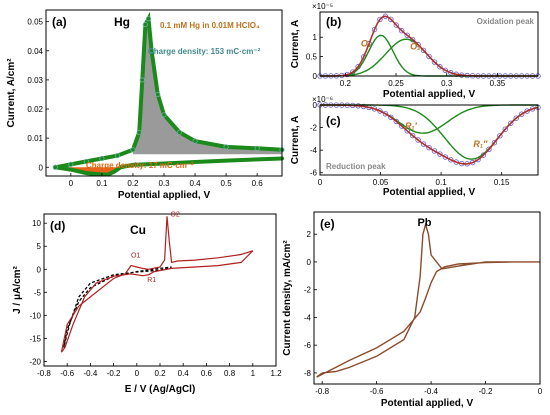 The image size is (550, 415). Describe the element at coordinates (253, 373) in the screenshot. I see `x-tick-label: 1` at that location.